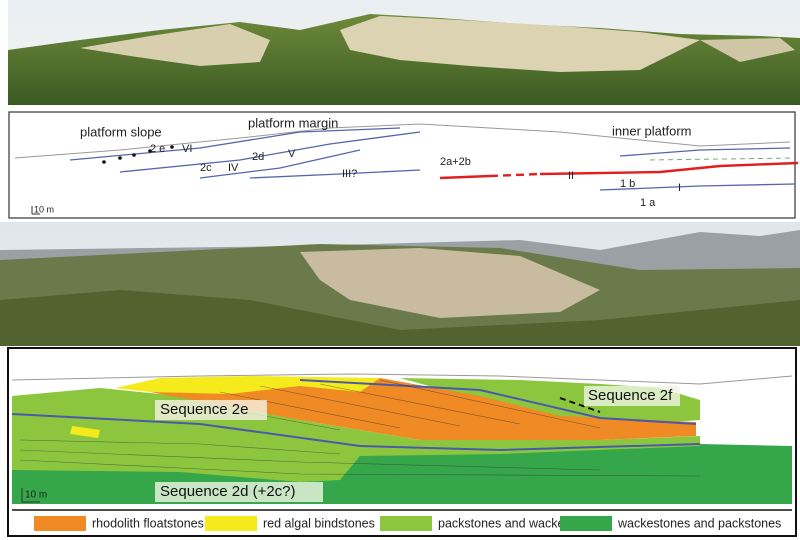 This screenshot has width=800, height=540. I want to click on sequence-label: Sequence 2f, so click(630, 395).